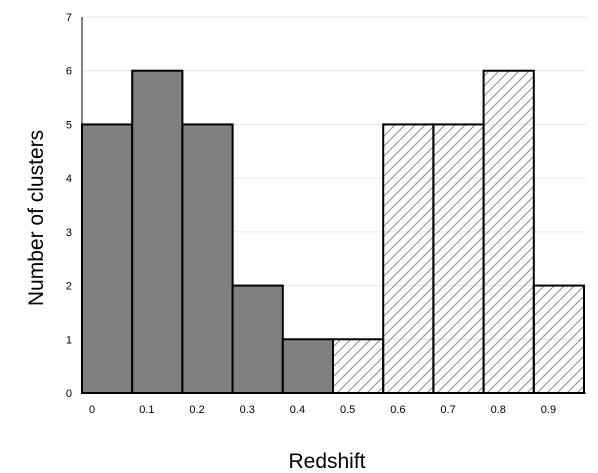 The image size is (598, 473). What do you see at coordinates (69, 125) in the screenshot?
I see `y-tick-label: 5` at bounding box center [69, 125].